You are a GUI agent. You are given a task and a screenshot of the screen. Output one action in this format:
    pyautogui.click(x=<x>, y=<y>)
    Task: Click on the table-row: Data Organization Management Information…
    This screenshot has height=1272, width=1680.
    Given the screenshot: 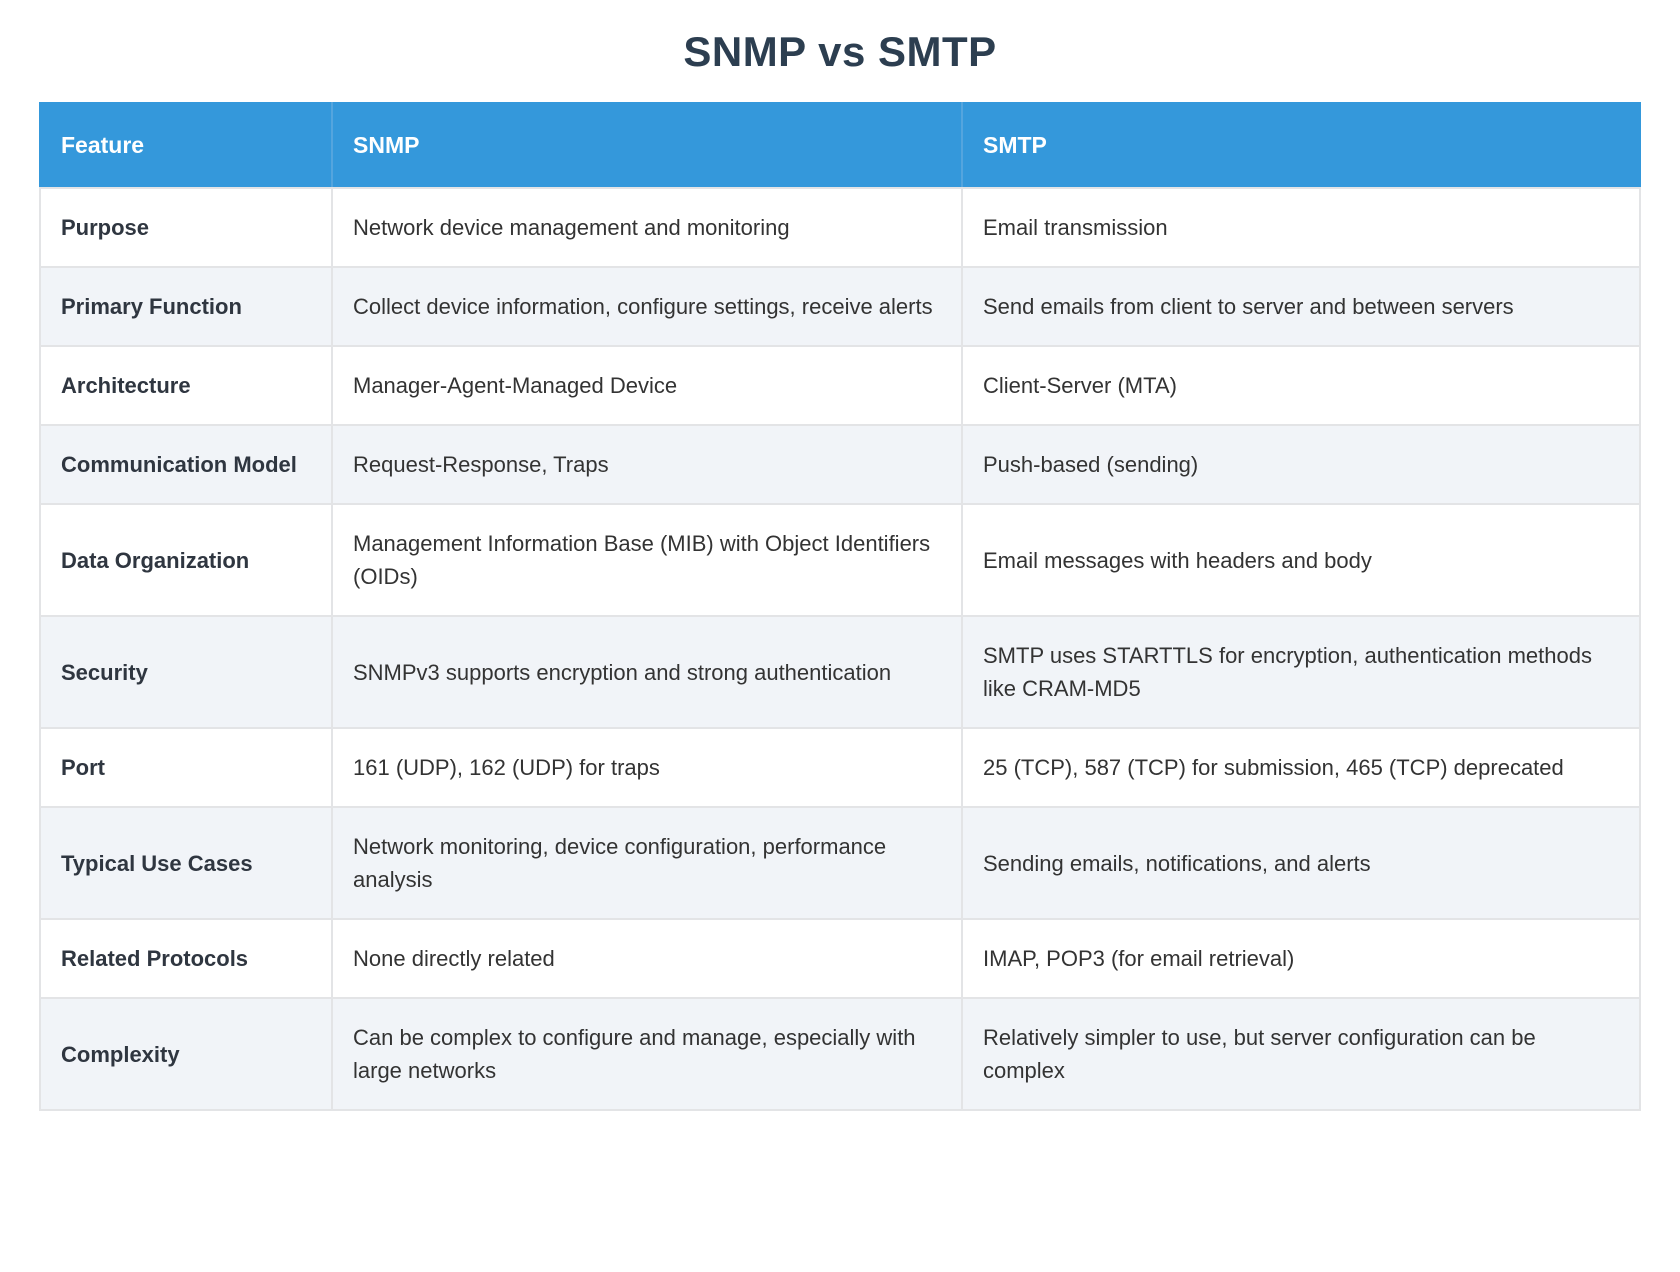 What is the action you would take?
    pyautogui.click(x=840, y=560)
    